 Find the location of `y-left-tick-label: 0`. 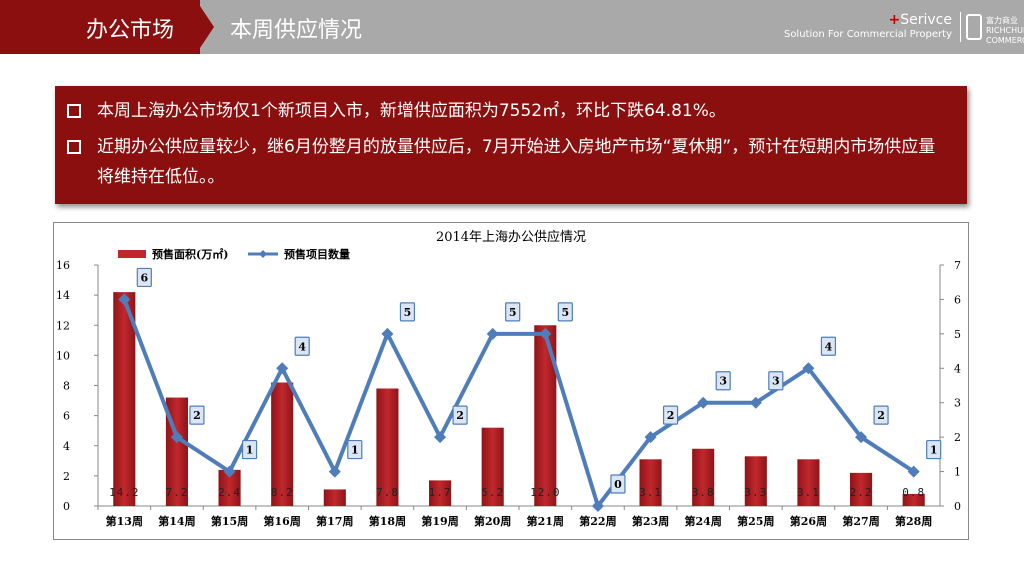

y-left-tick-label: 0 is located at coordinates (66, 506).